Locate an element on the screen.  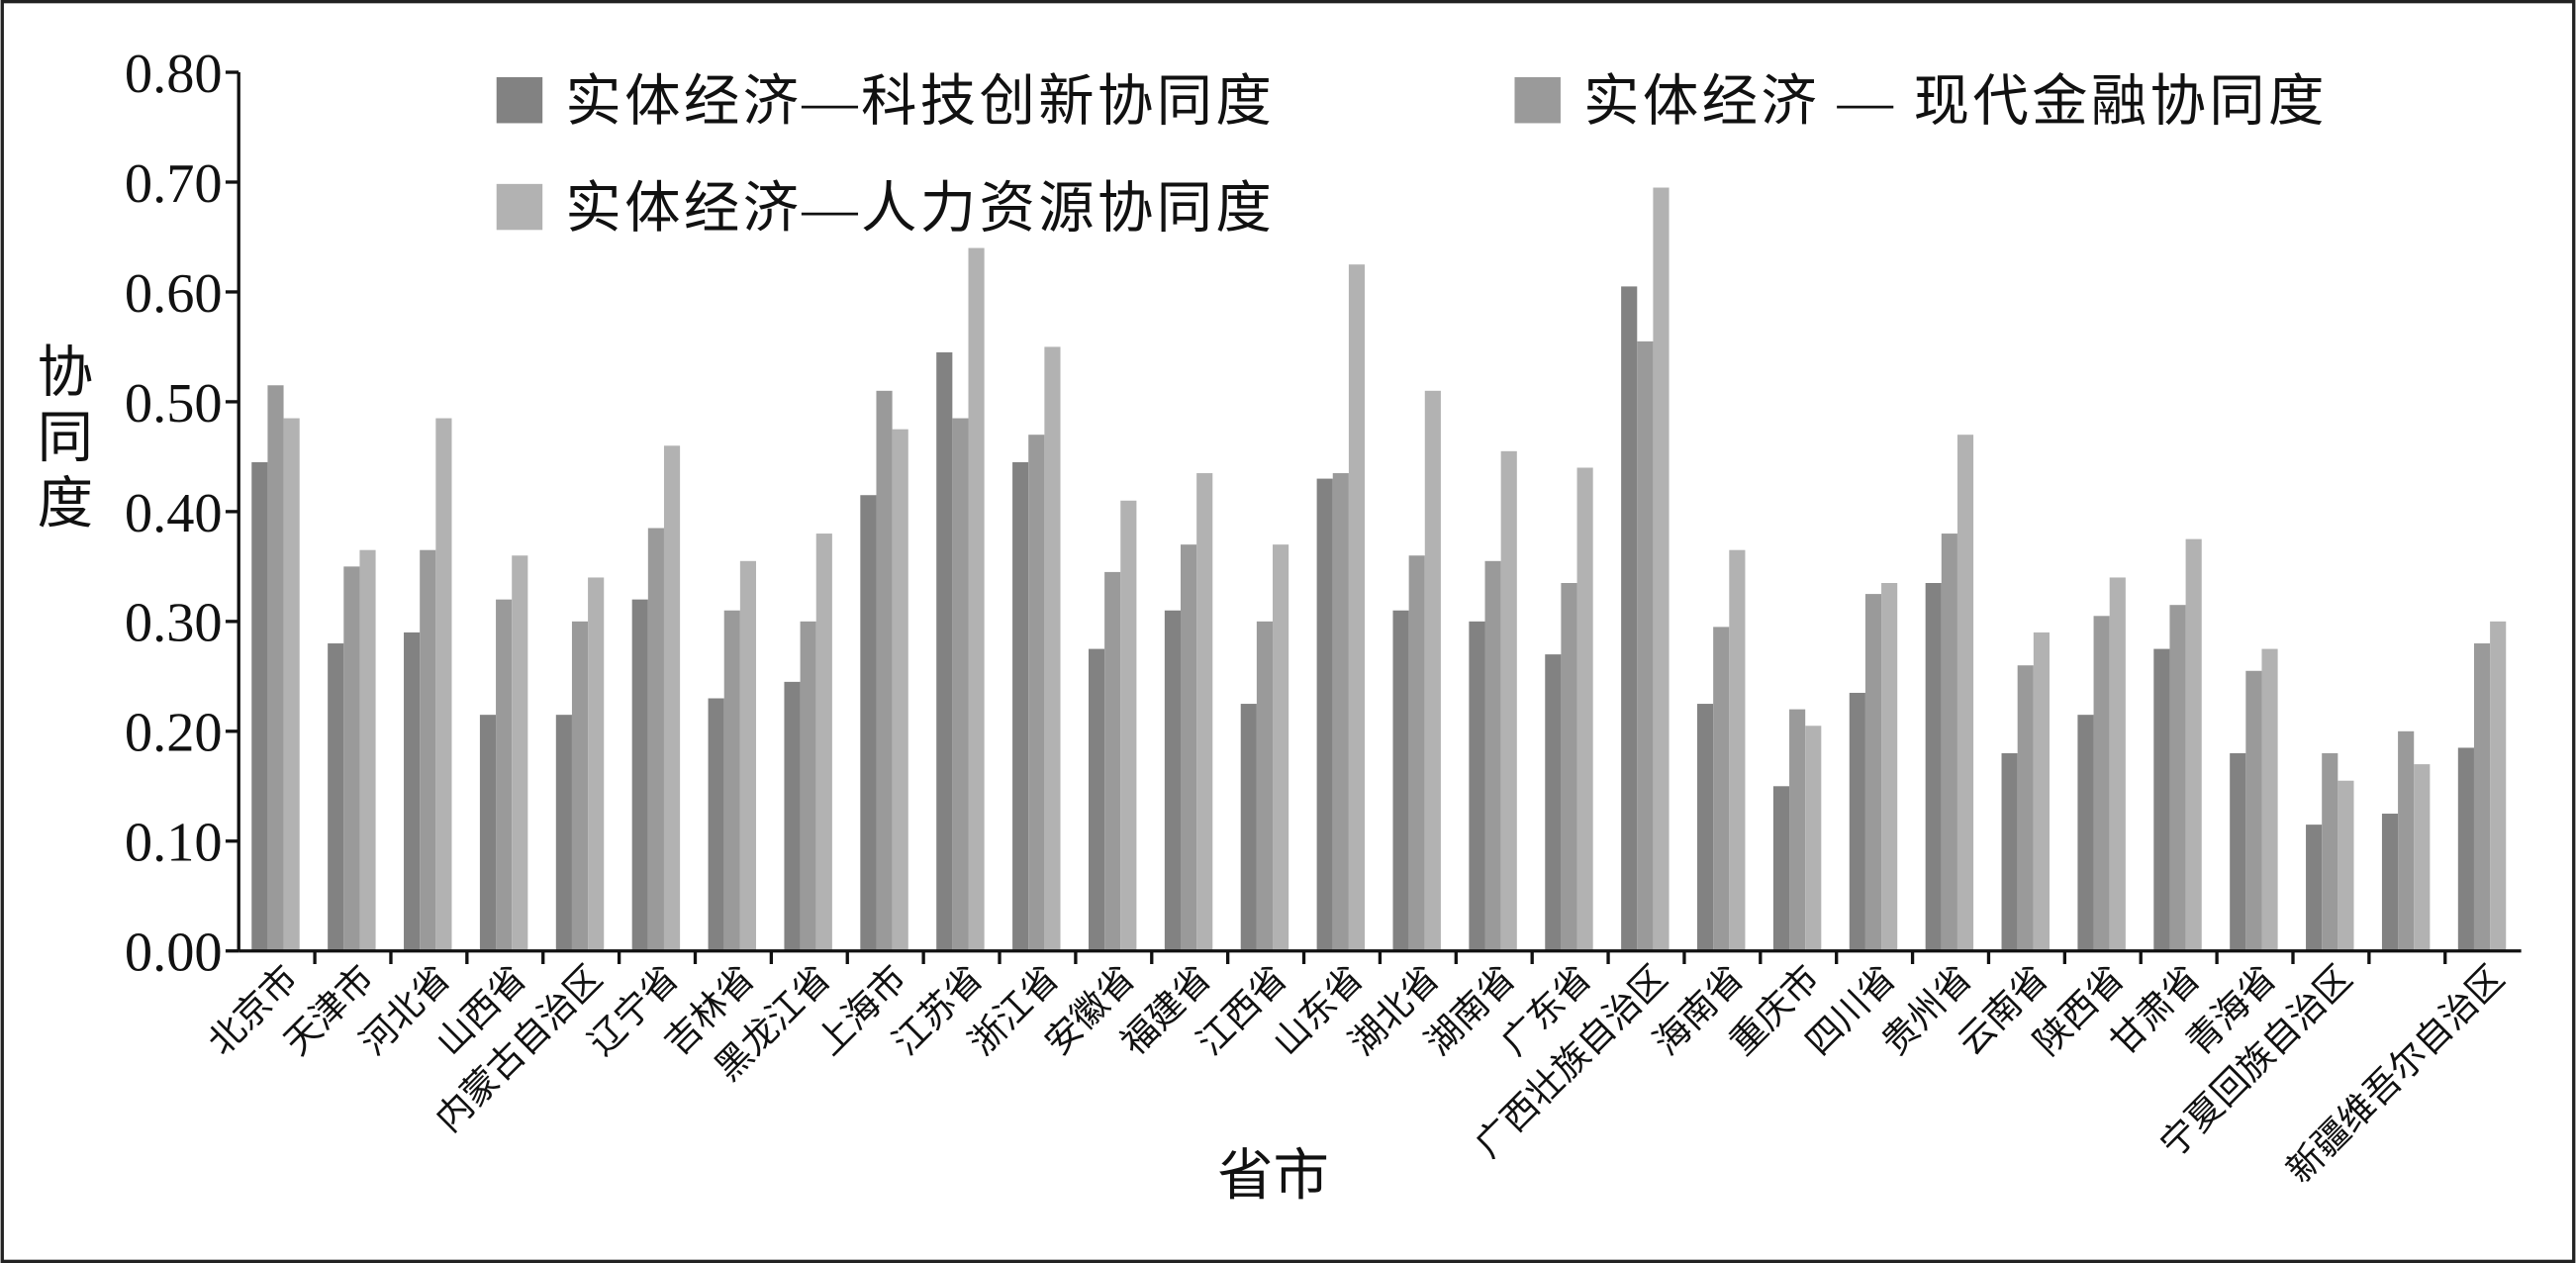
y-axis-label: 协同度 is located at coordinates (59, 439).